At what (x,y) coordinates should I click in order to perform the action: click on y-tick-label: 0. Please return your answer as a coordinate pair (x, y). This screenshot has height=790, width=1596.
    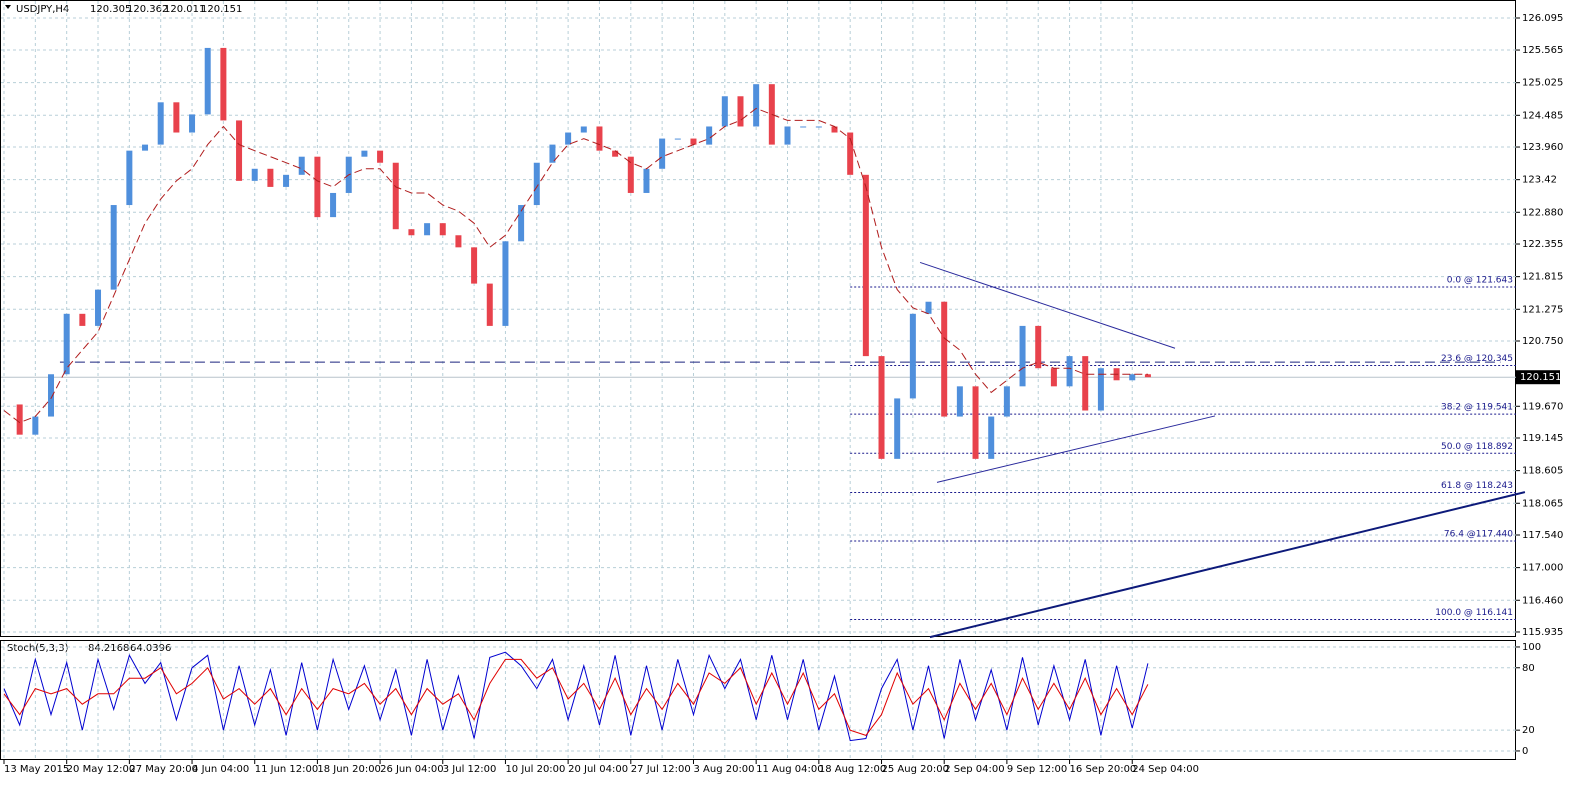
    Looking at the image, I should click on (1525, 751).